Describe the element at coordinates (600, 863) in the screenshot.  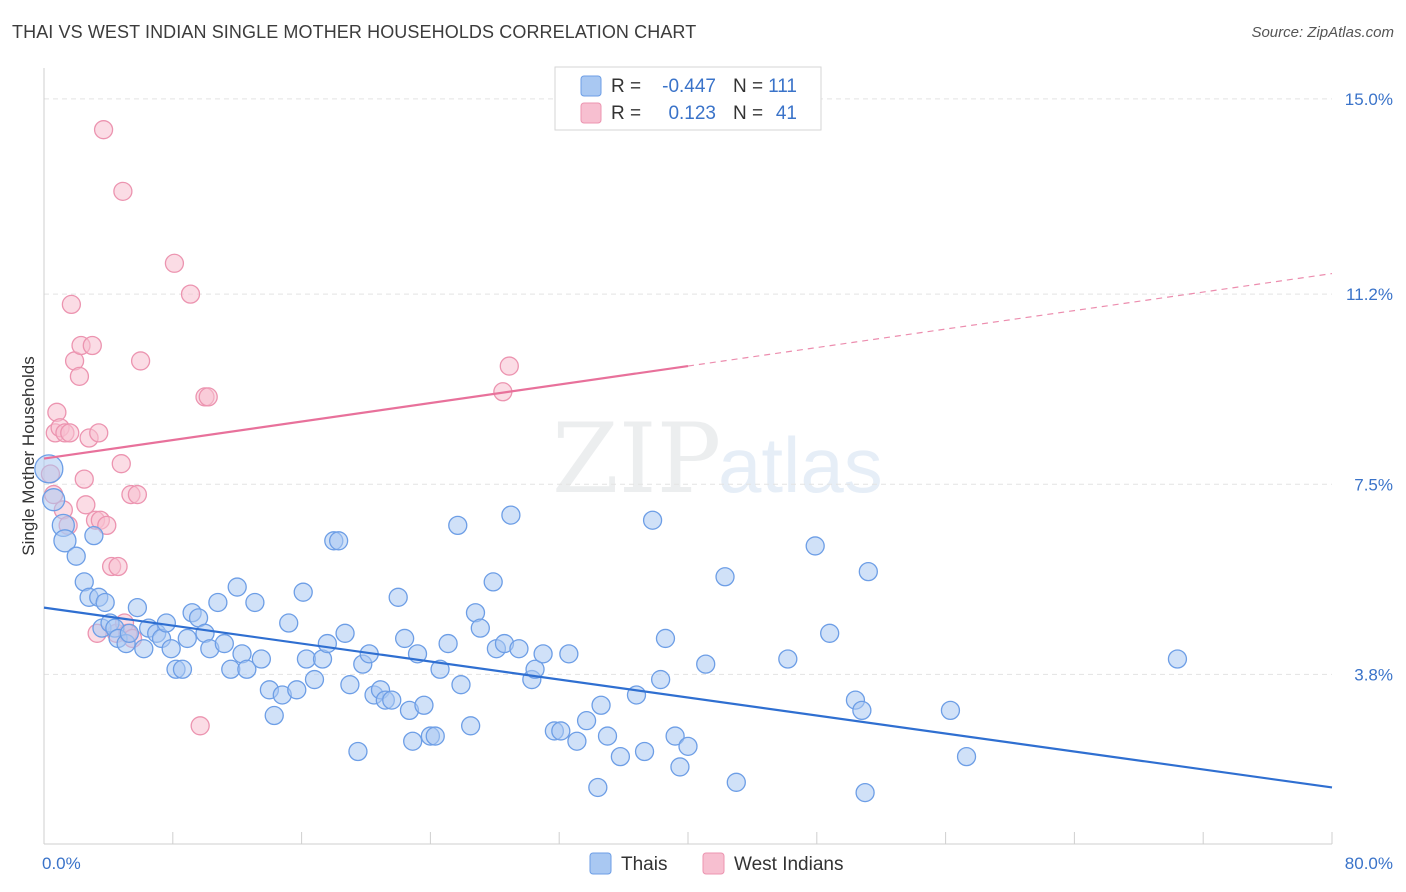
I see `series-legend-swatch-thais` at that location.